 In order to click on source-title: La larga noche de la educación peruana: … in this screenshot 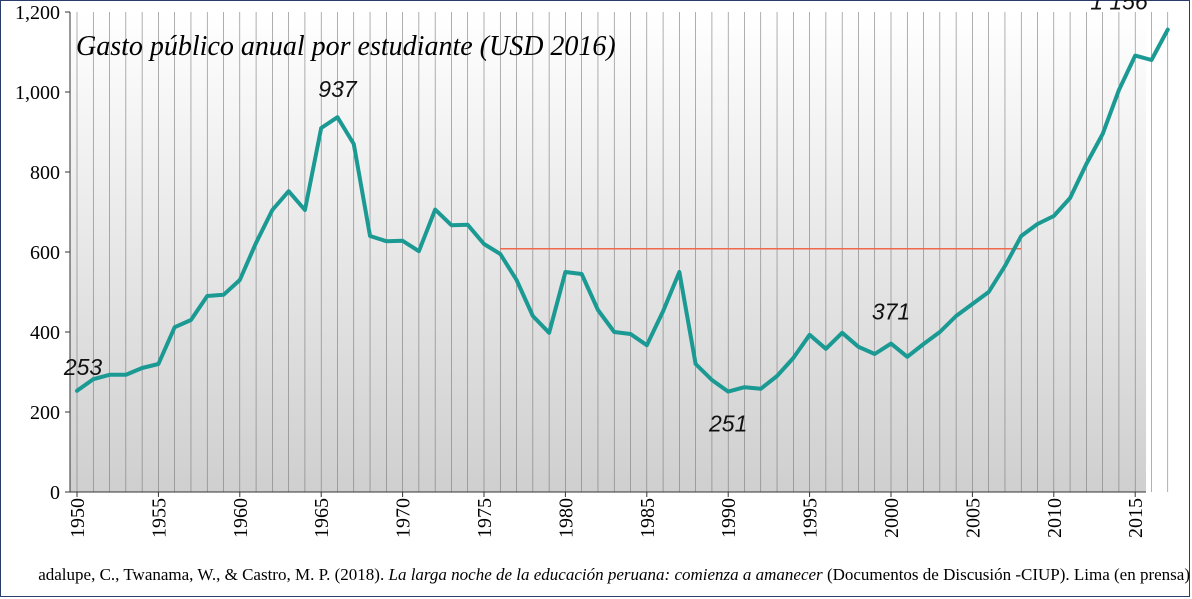, I will do `click(605, 574)`.